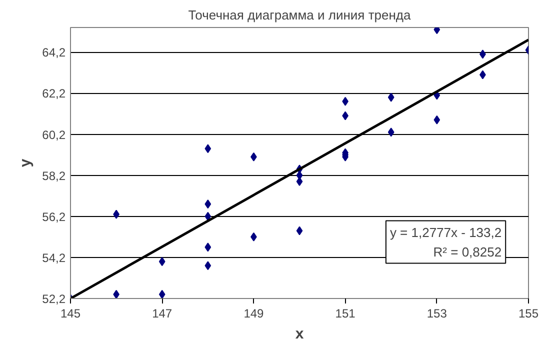 Image resolution: width=553 pixels, height=353 pixels. I want to click on y-tick-label: 60,2, so click(54, 135).